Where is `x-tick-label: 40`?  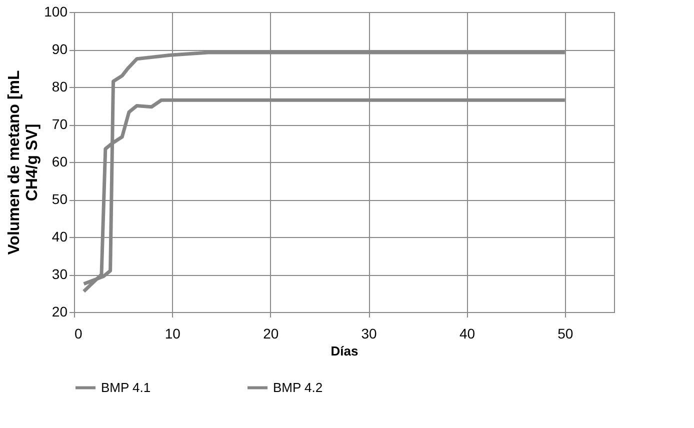 x-tick-label: 40 is located at coordinates (467, 334).